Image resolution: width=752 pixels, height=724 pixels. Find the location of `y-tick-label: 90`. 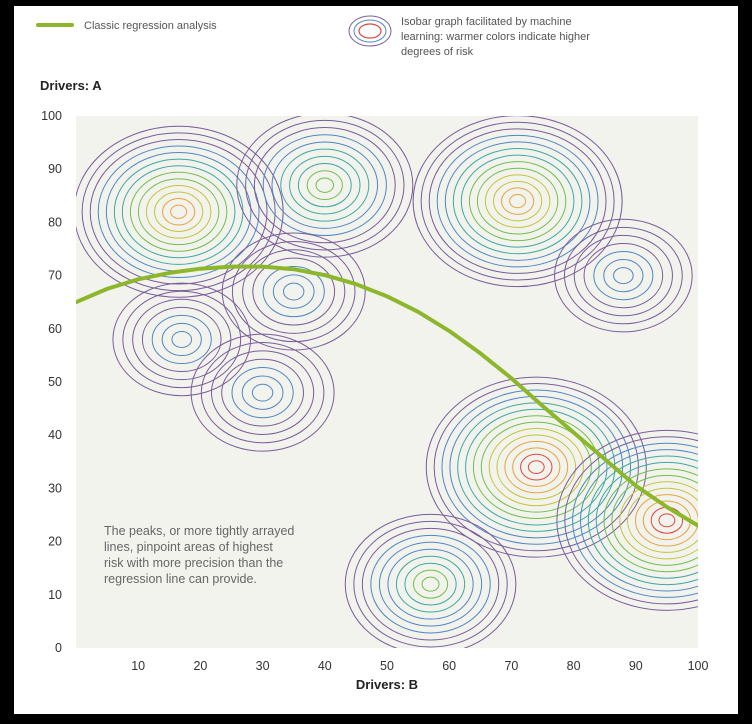

y-tick-label: 90 is located at coordinates (55, 169).